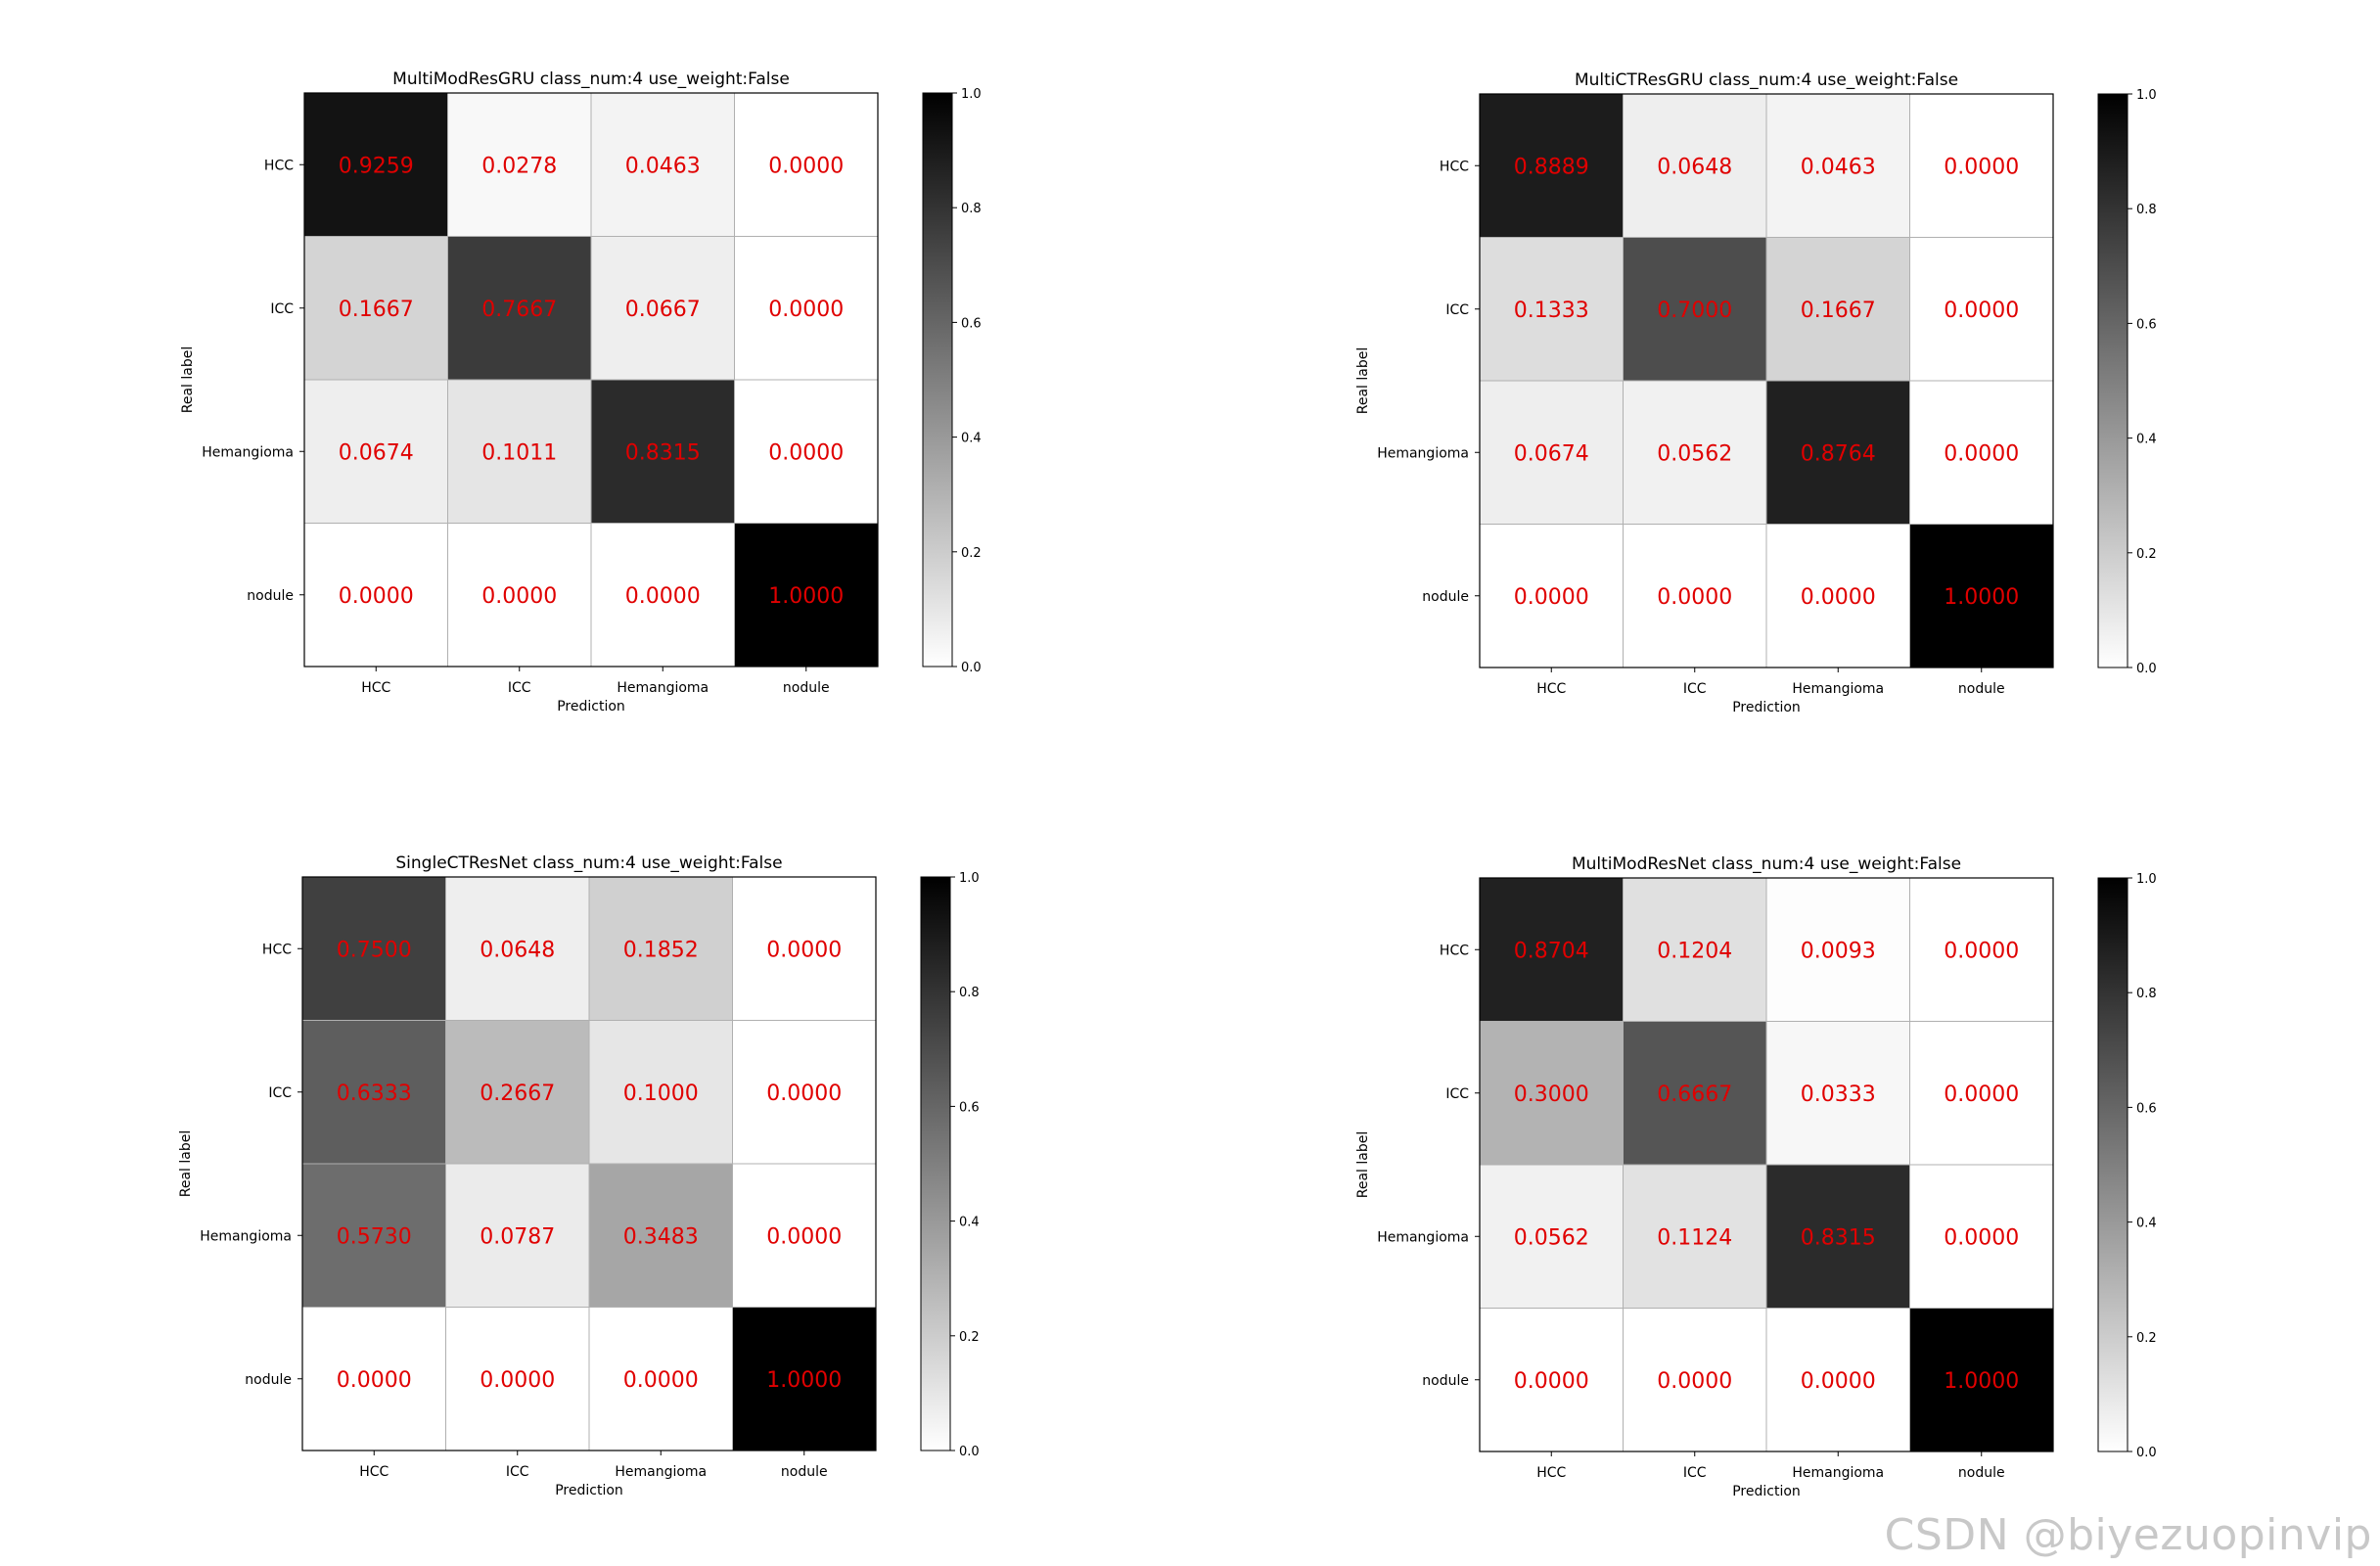  I want to click on cell-value-label: 0.8889, so click(1551, 167).